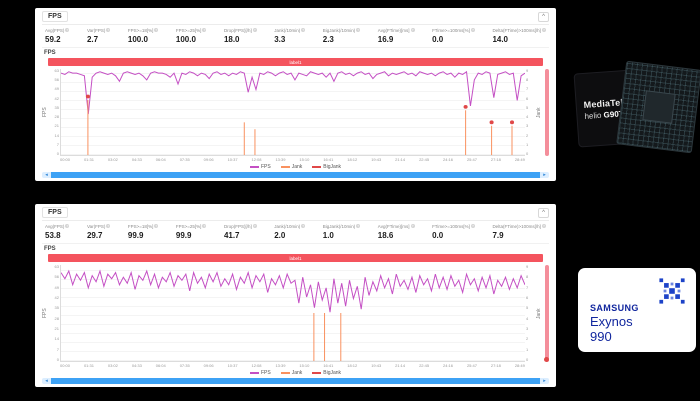 This screenshot has height=401, width=700. I want to click on x-tick-label: 00:00, so click(65, 159).